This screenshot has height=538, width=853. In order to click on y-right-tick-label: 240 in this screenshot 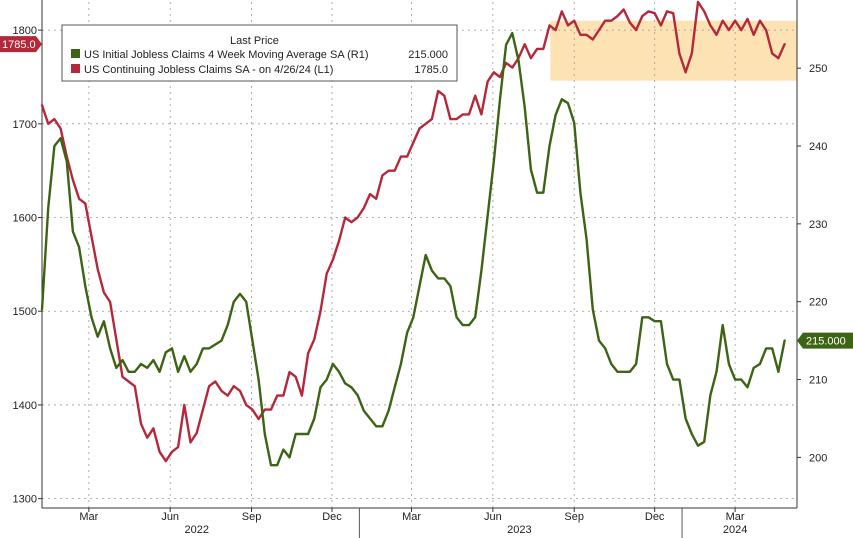, I will do `click(818, 147)`.